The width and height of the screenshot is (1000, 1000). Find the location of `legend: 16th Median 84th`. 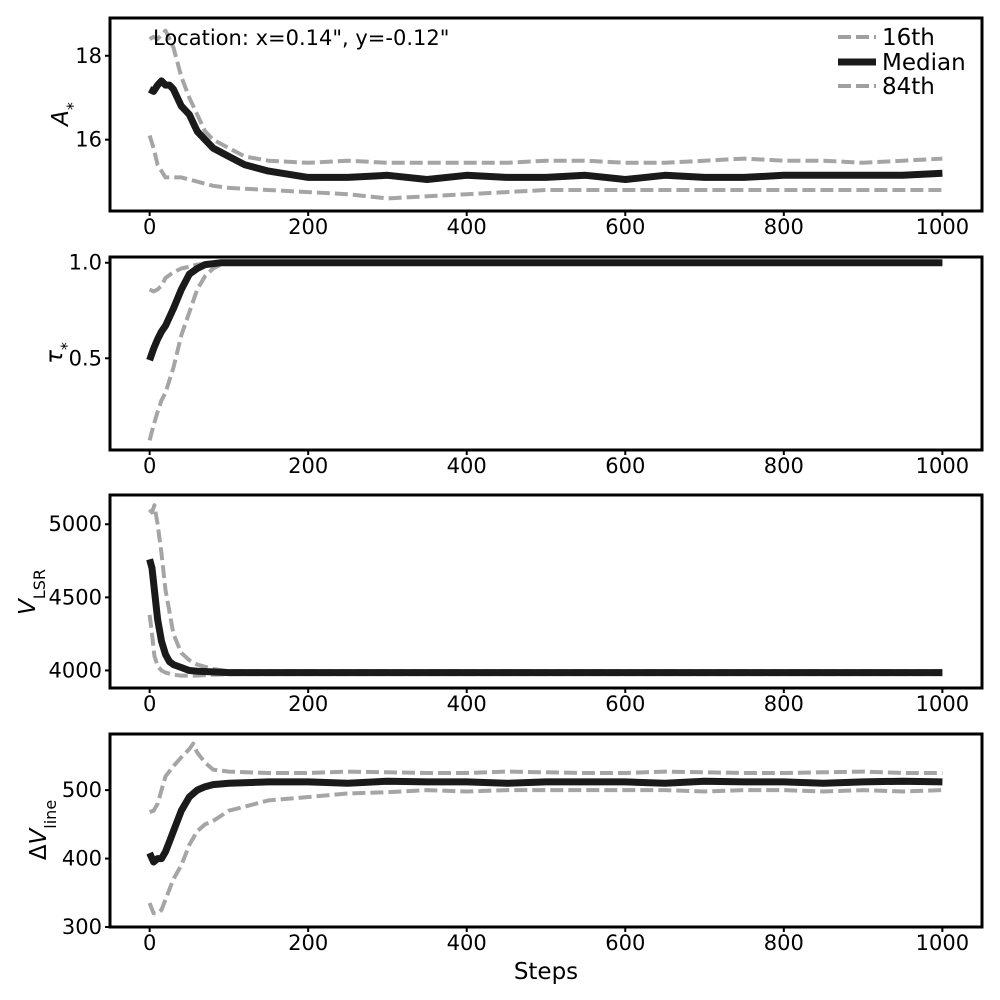

legend: 16th Median 84th is located at coordinates (902, 62).